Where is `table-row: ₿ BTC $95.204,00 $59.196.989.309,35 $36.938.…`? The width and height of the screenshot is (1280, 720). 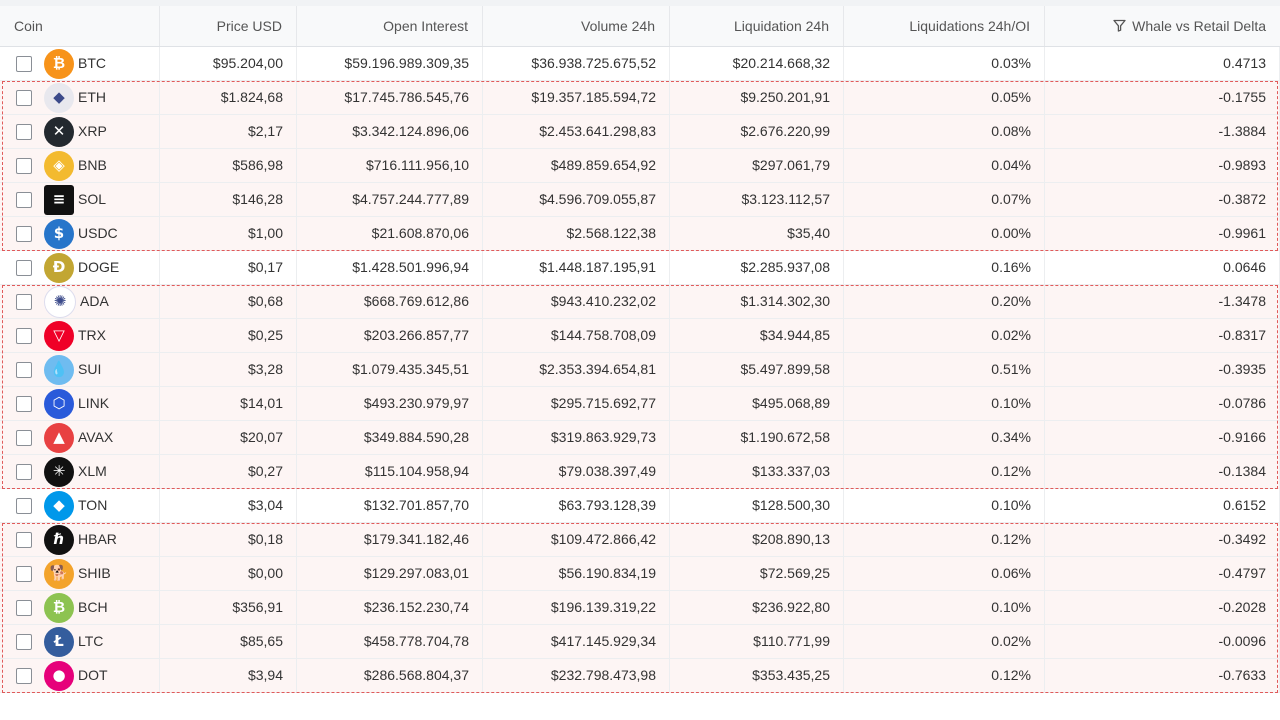
table-row: ₿ BTC $95.204,00 $59.196.989.309,35 $36.938.… is located at coordinates (640, 64).